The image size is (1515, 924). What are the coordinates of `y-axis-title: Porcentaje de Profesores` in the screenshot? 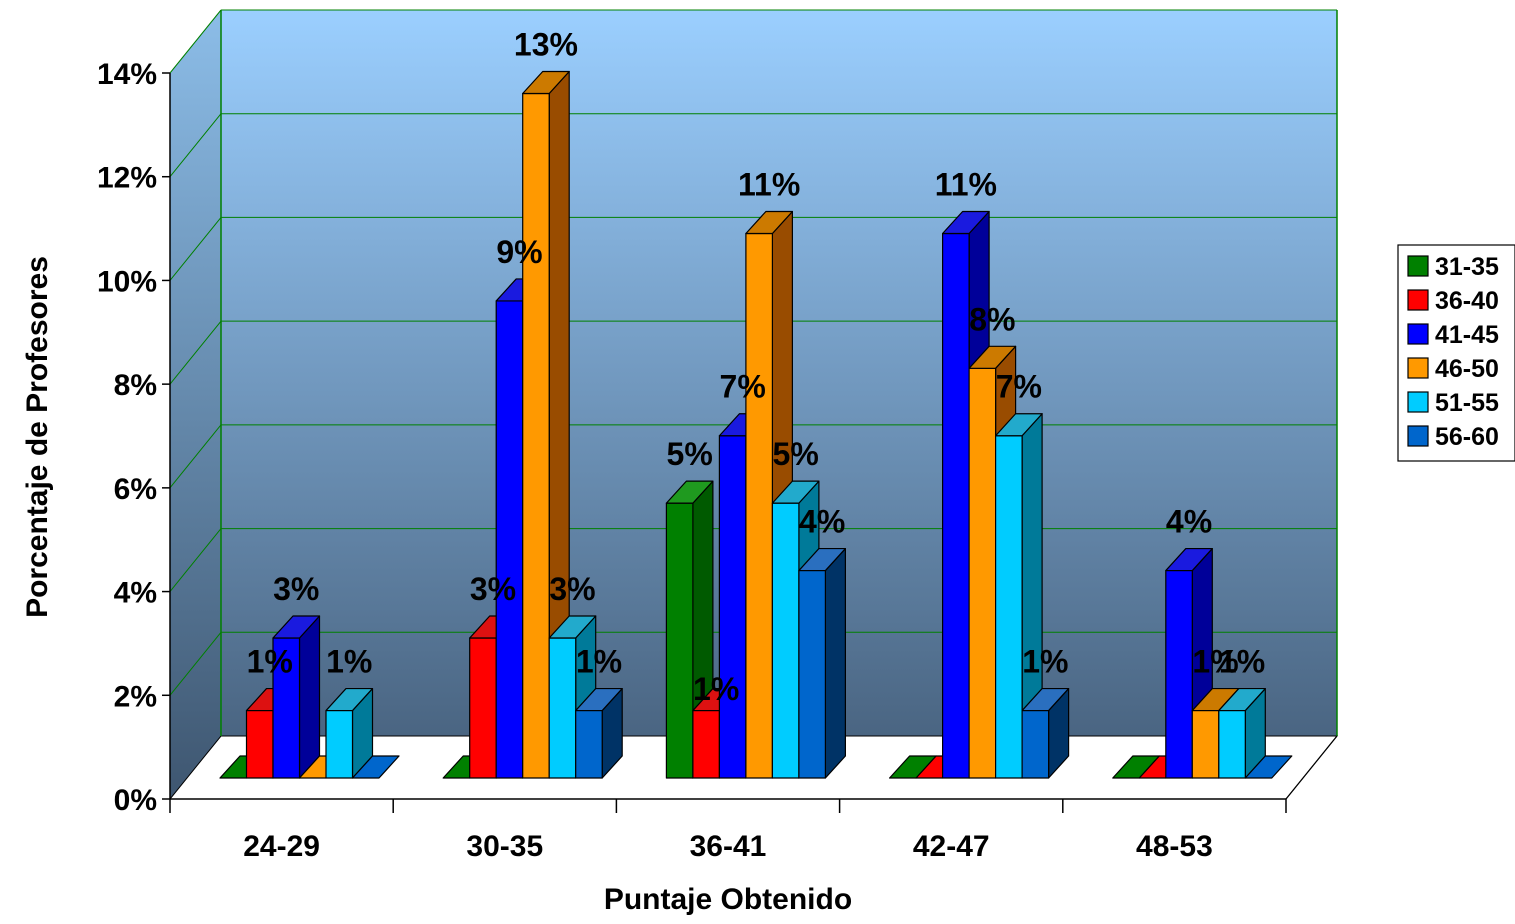 It's located at (37, 437).